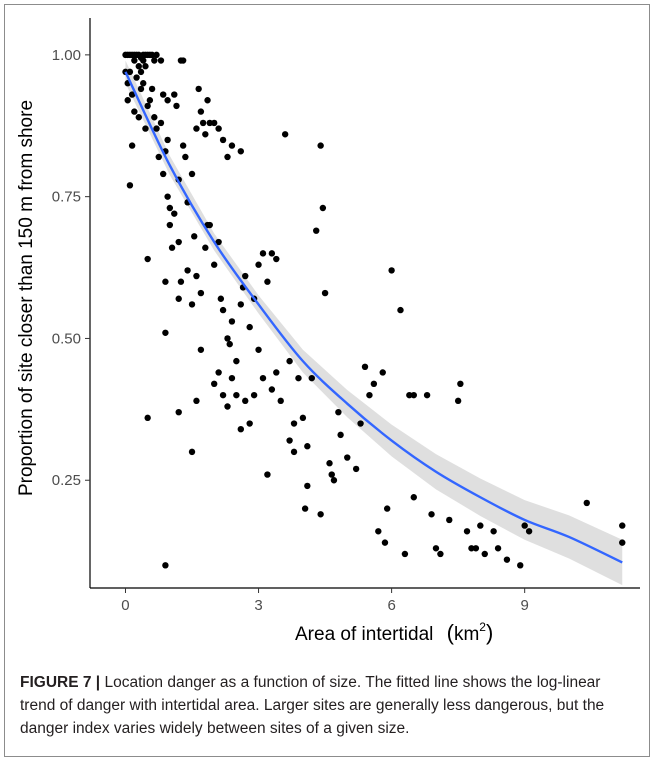 The height and width of the screenshot is (761, 654). What do you see at coordinates (525, 605) in the screenshot?
I see `x-tick-label: 9` at bounding box center [525, 605].